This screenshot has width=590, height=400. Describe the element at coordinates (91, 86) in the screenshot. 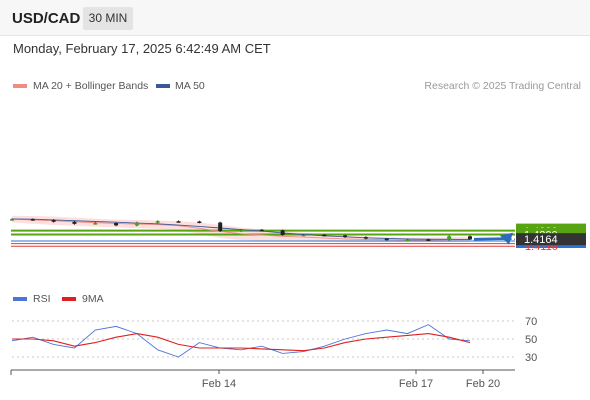

I see `ma-boll-legend: MA 20 + Bollinger Bands` at that location.